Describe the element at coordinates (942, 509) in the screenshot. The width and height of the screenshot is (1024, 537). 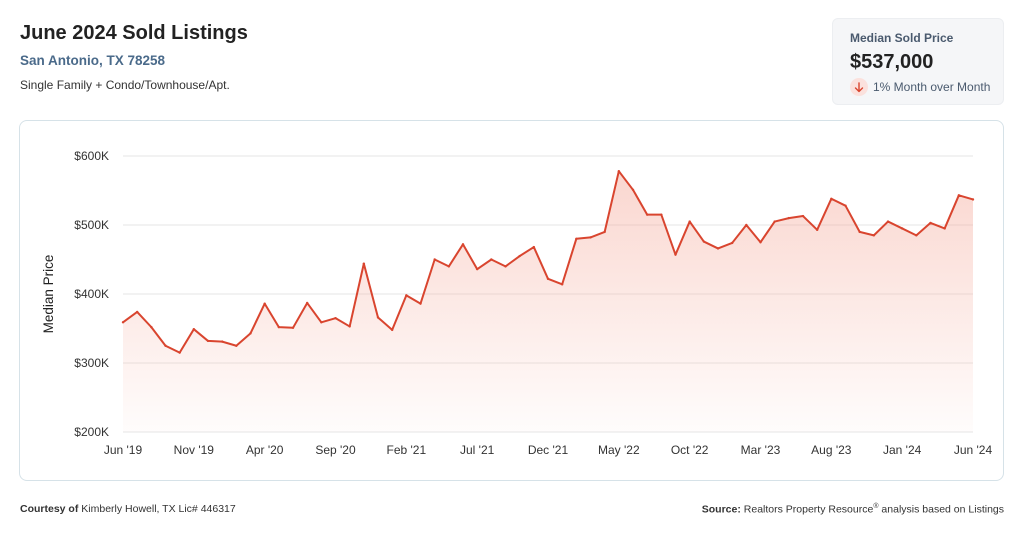
I see `source-suffix: analysis based on Listings` at that location.